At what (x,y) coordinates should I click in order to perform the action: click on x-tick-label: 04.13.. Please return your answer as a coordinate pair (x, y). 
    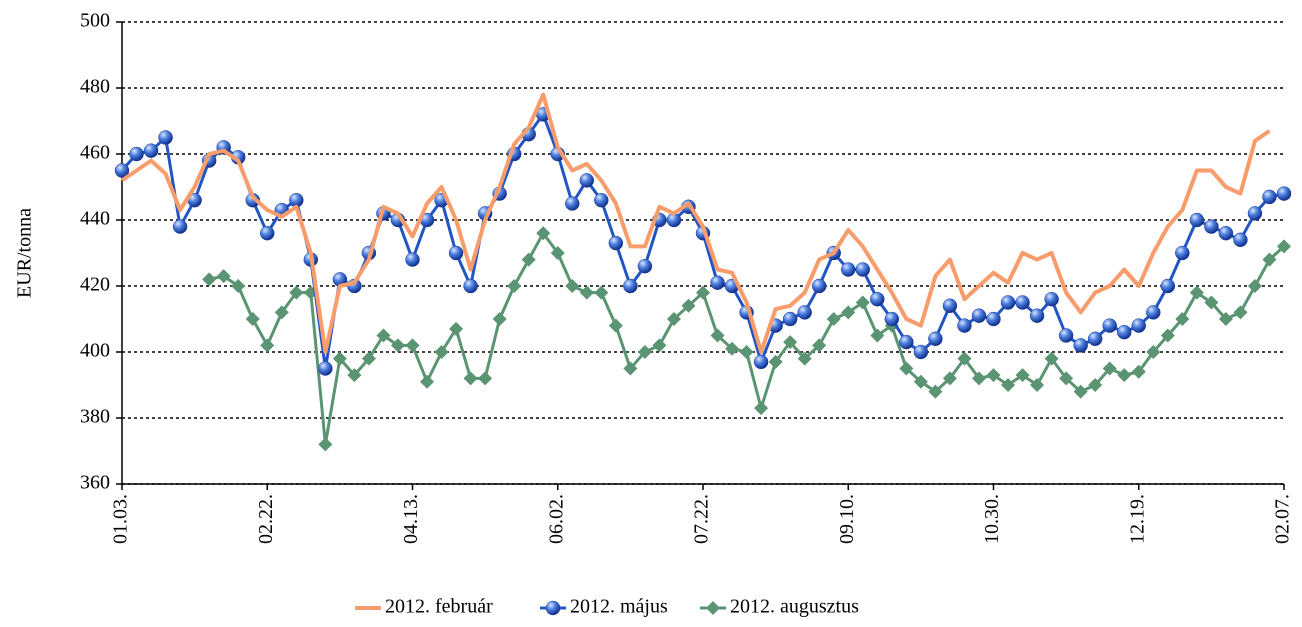
    Looking at the image, I should click on (411, 519).